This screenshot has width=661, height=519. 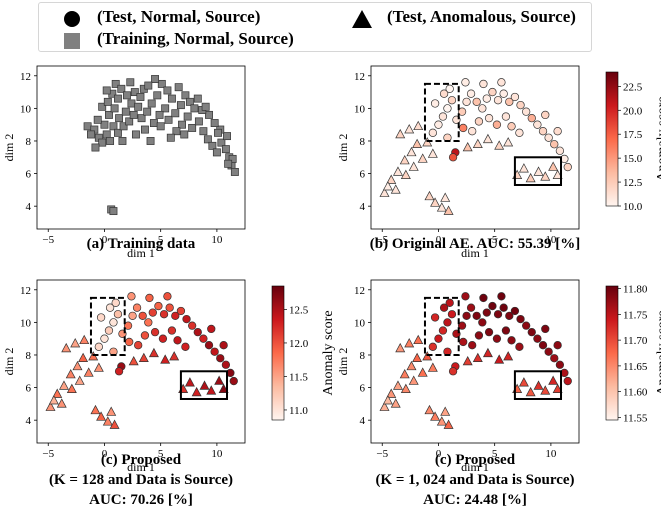 I want to click on colorbar-tick-label: 12.0, so click(x=299, y=344).